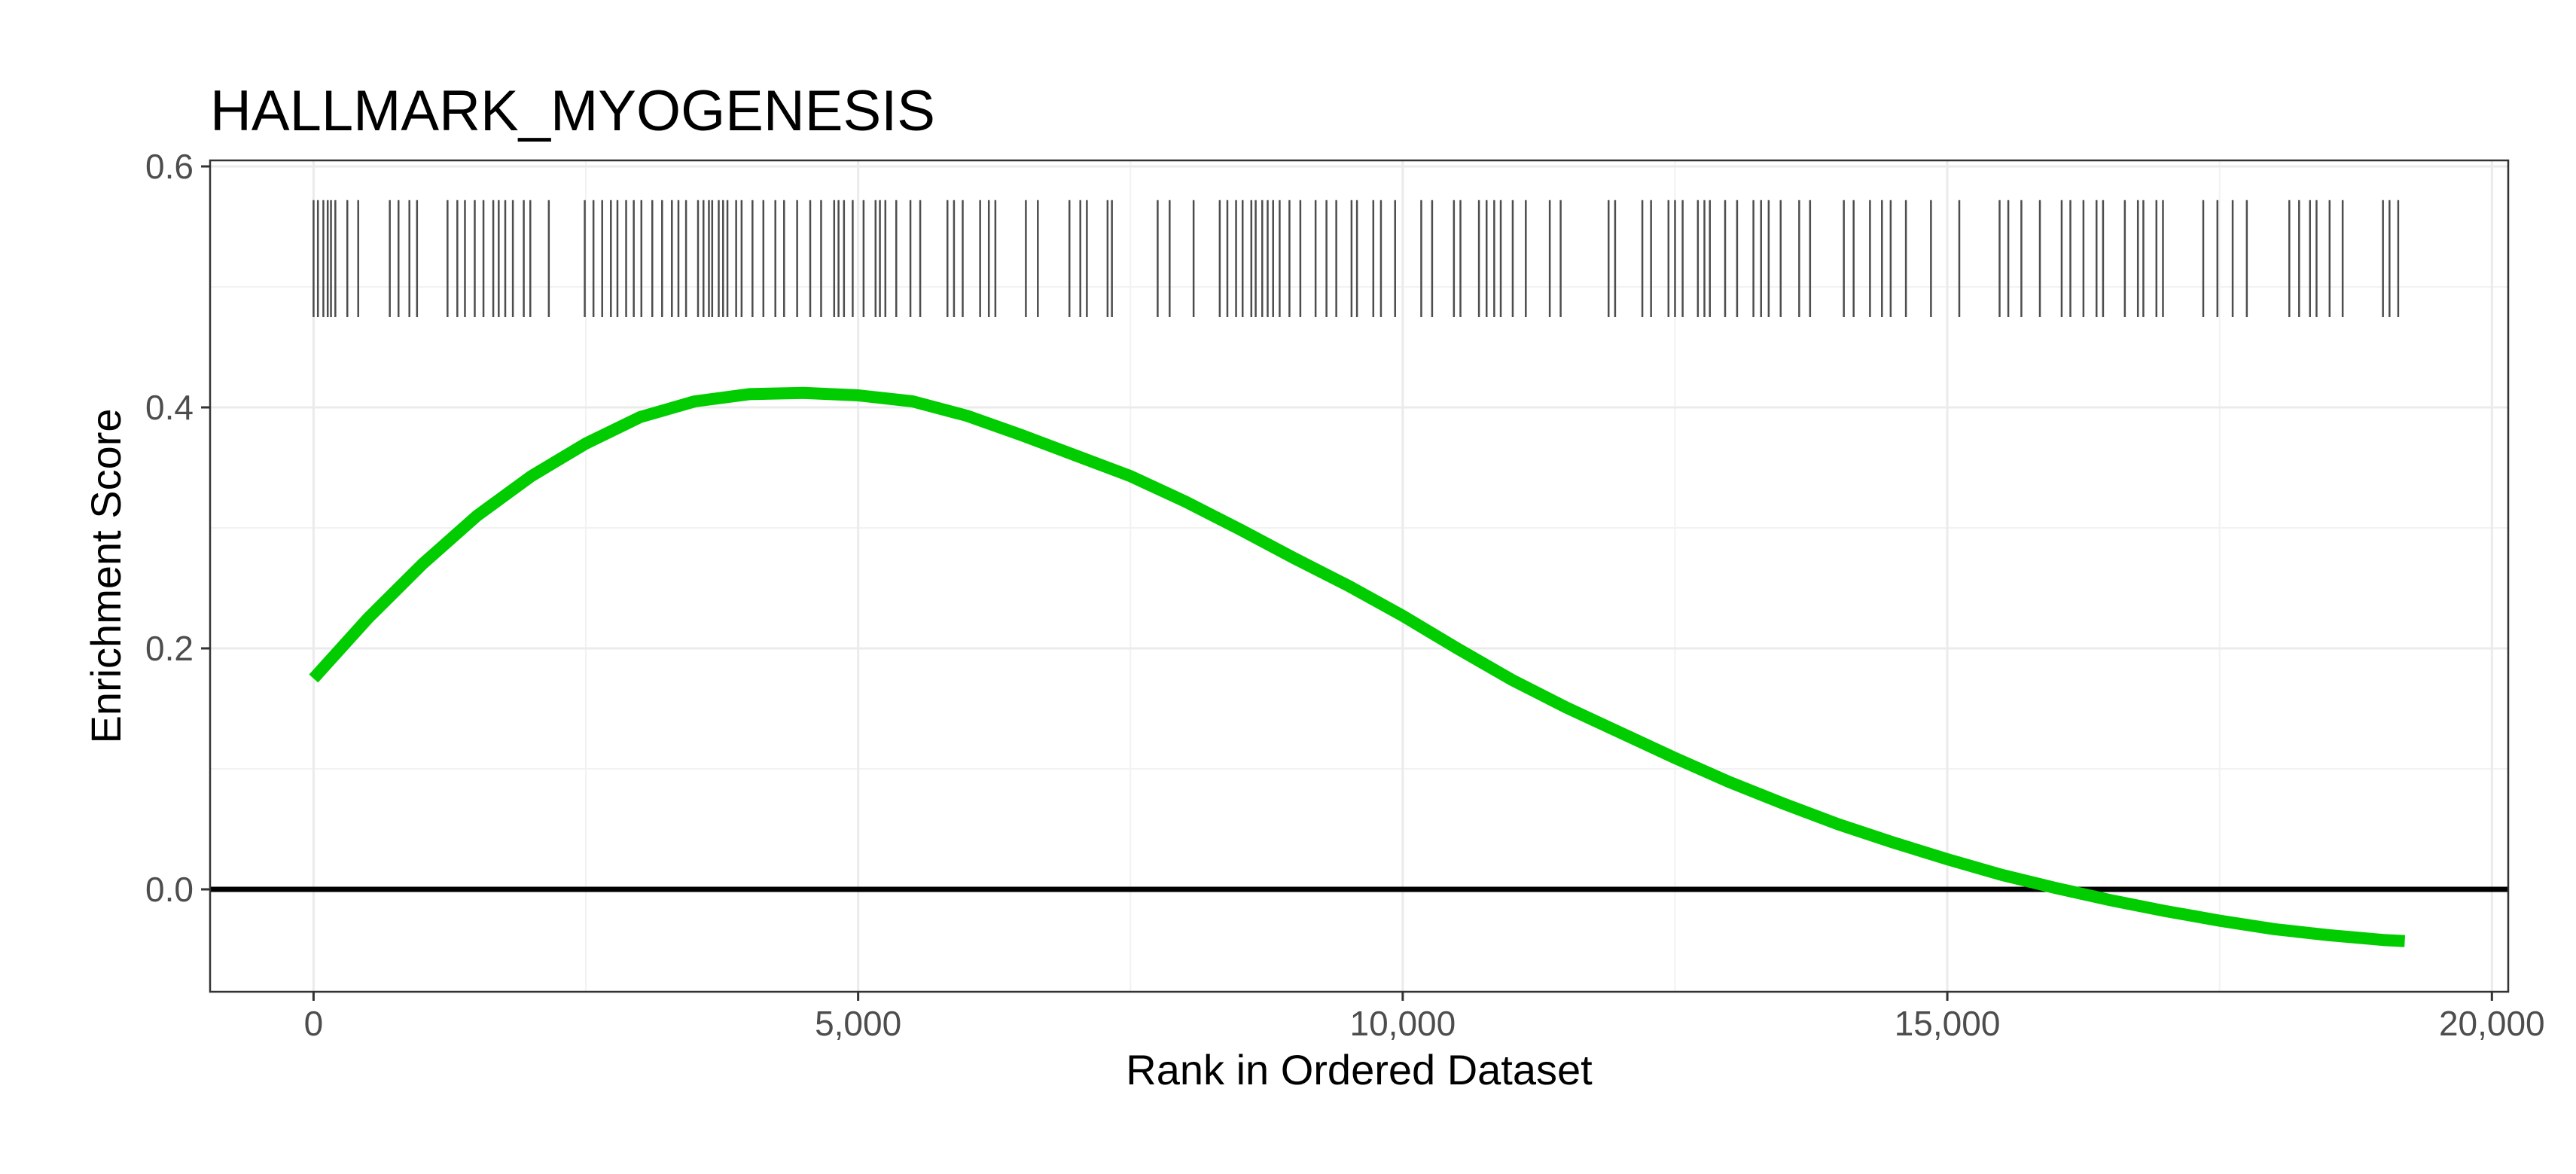 This screenshot has width=2576, height=1174. Describe the element at coordinates (314, 1023) in the screenshot. I see `x-tick-label: 0` at that location.